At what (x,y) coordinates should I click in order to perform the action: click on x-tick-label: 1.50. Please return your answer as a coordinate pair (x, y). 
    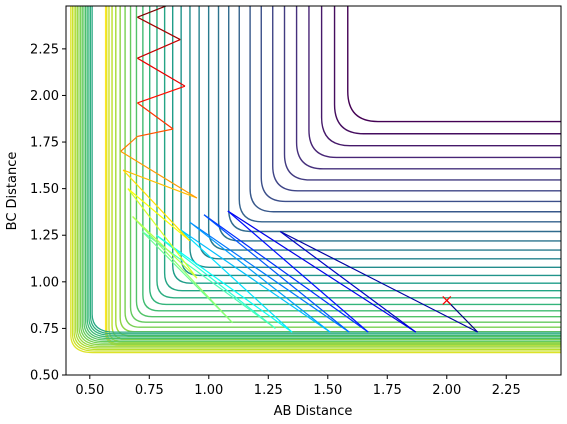
    Looking at the image, I should click on (327, 390).